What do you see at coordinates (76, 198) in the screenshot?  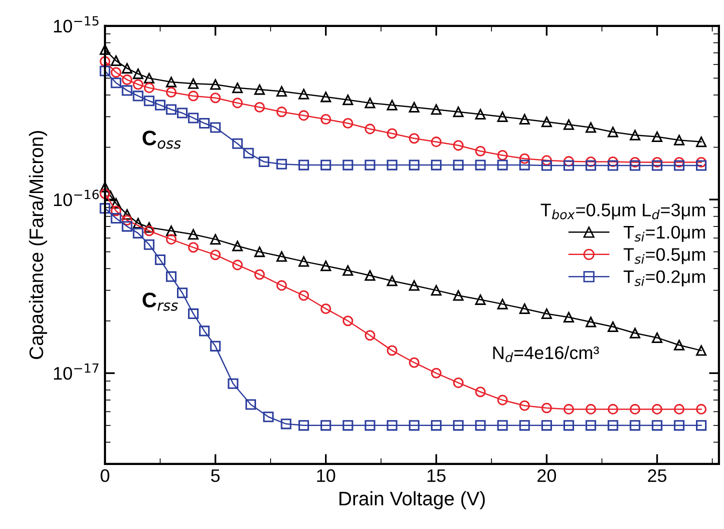 I see `y-tick-label: 10$^{−16}$` at bounding box center [76, 198].